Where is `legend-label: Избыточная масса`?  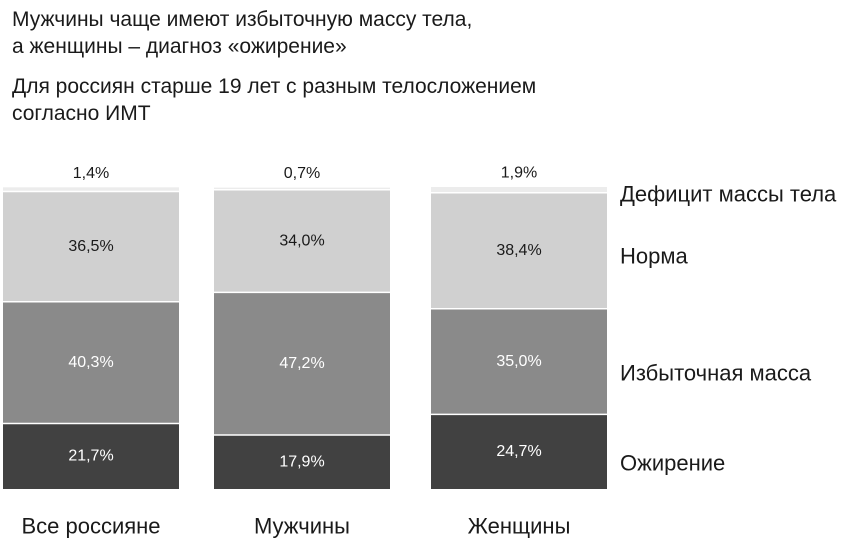
legend-label: Избыточная масса is located at coordinates (716, 373).